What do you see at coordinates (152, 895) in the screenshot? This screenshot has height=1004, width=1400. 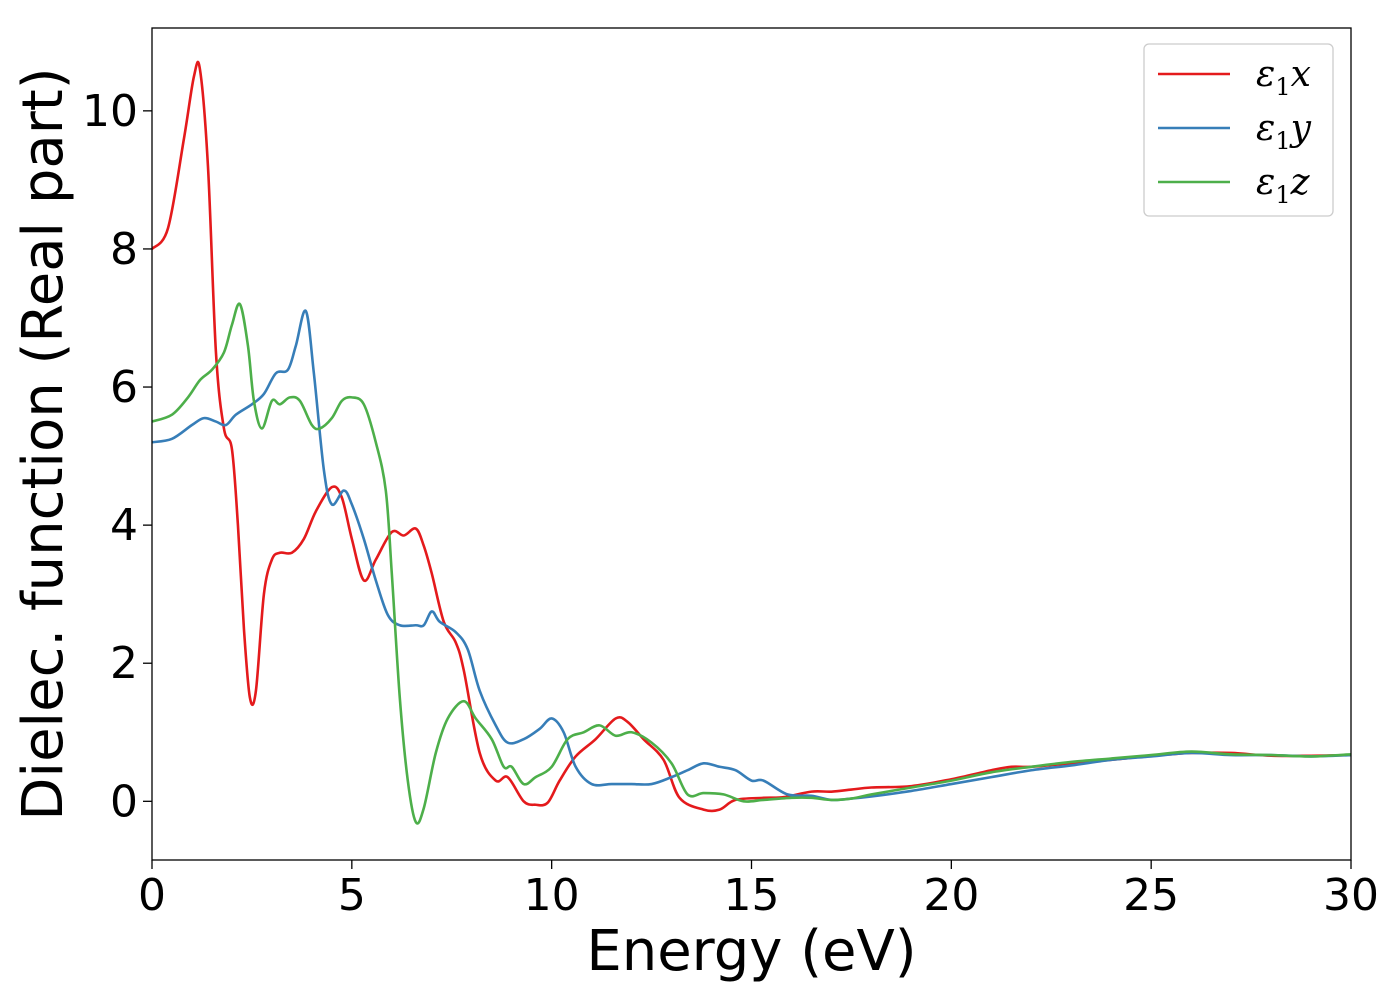 I see `x-tick-label: 0` at bounding box center [152, 895].